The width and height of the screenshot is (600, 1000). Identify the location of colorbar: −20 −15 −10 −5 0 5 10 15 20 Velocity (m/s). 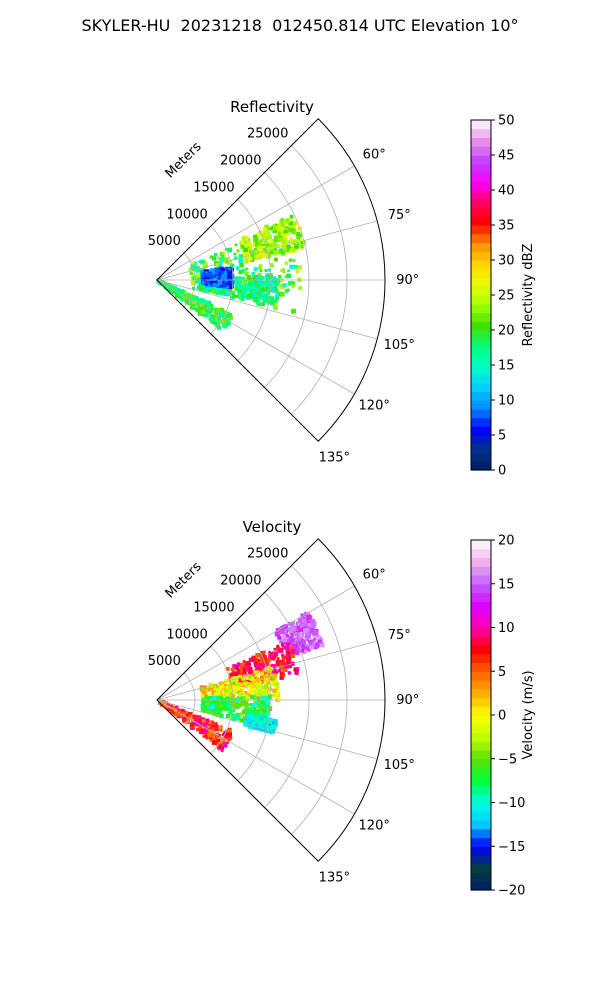
(503, 716).